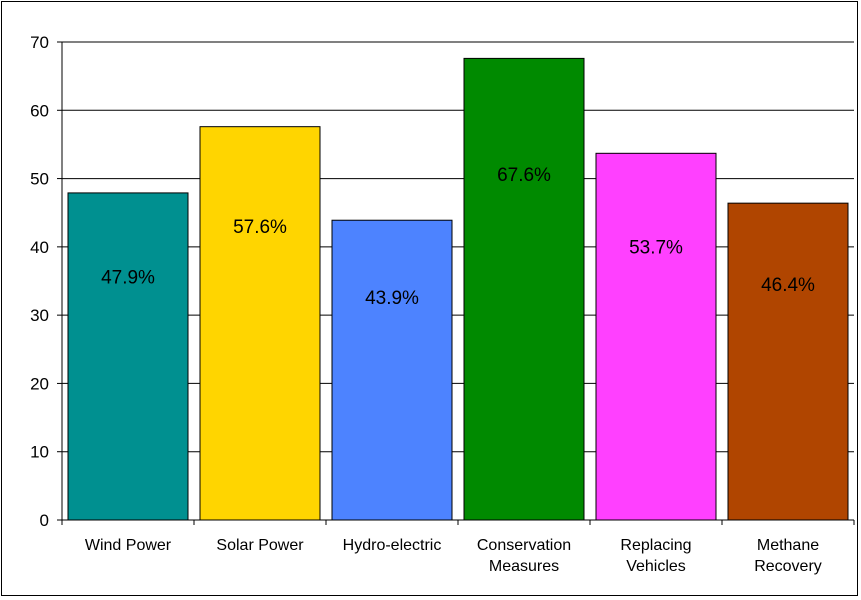  Describe the element at coordinates (788, 556) in the screenshot. I see `x-tick-label: Methane Recovery` at that location.